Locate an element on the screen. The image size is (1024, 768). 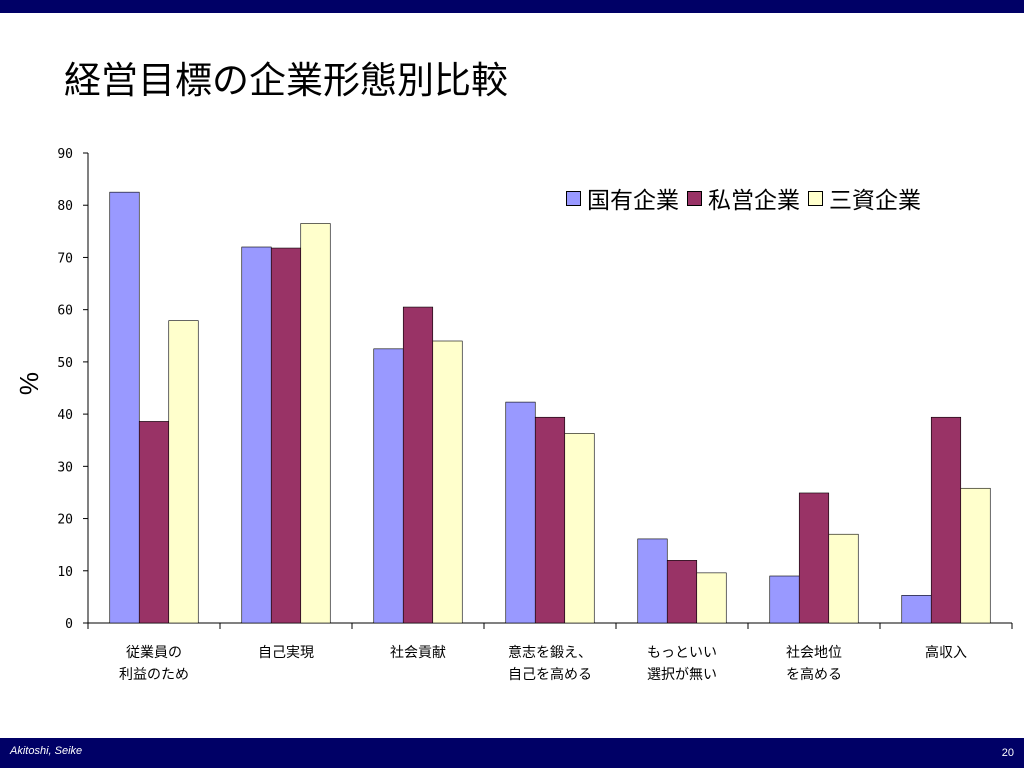
legend-swatch-state-owned is located at coordinates (573, 198).